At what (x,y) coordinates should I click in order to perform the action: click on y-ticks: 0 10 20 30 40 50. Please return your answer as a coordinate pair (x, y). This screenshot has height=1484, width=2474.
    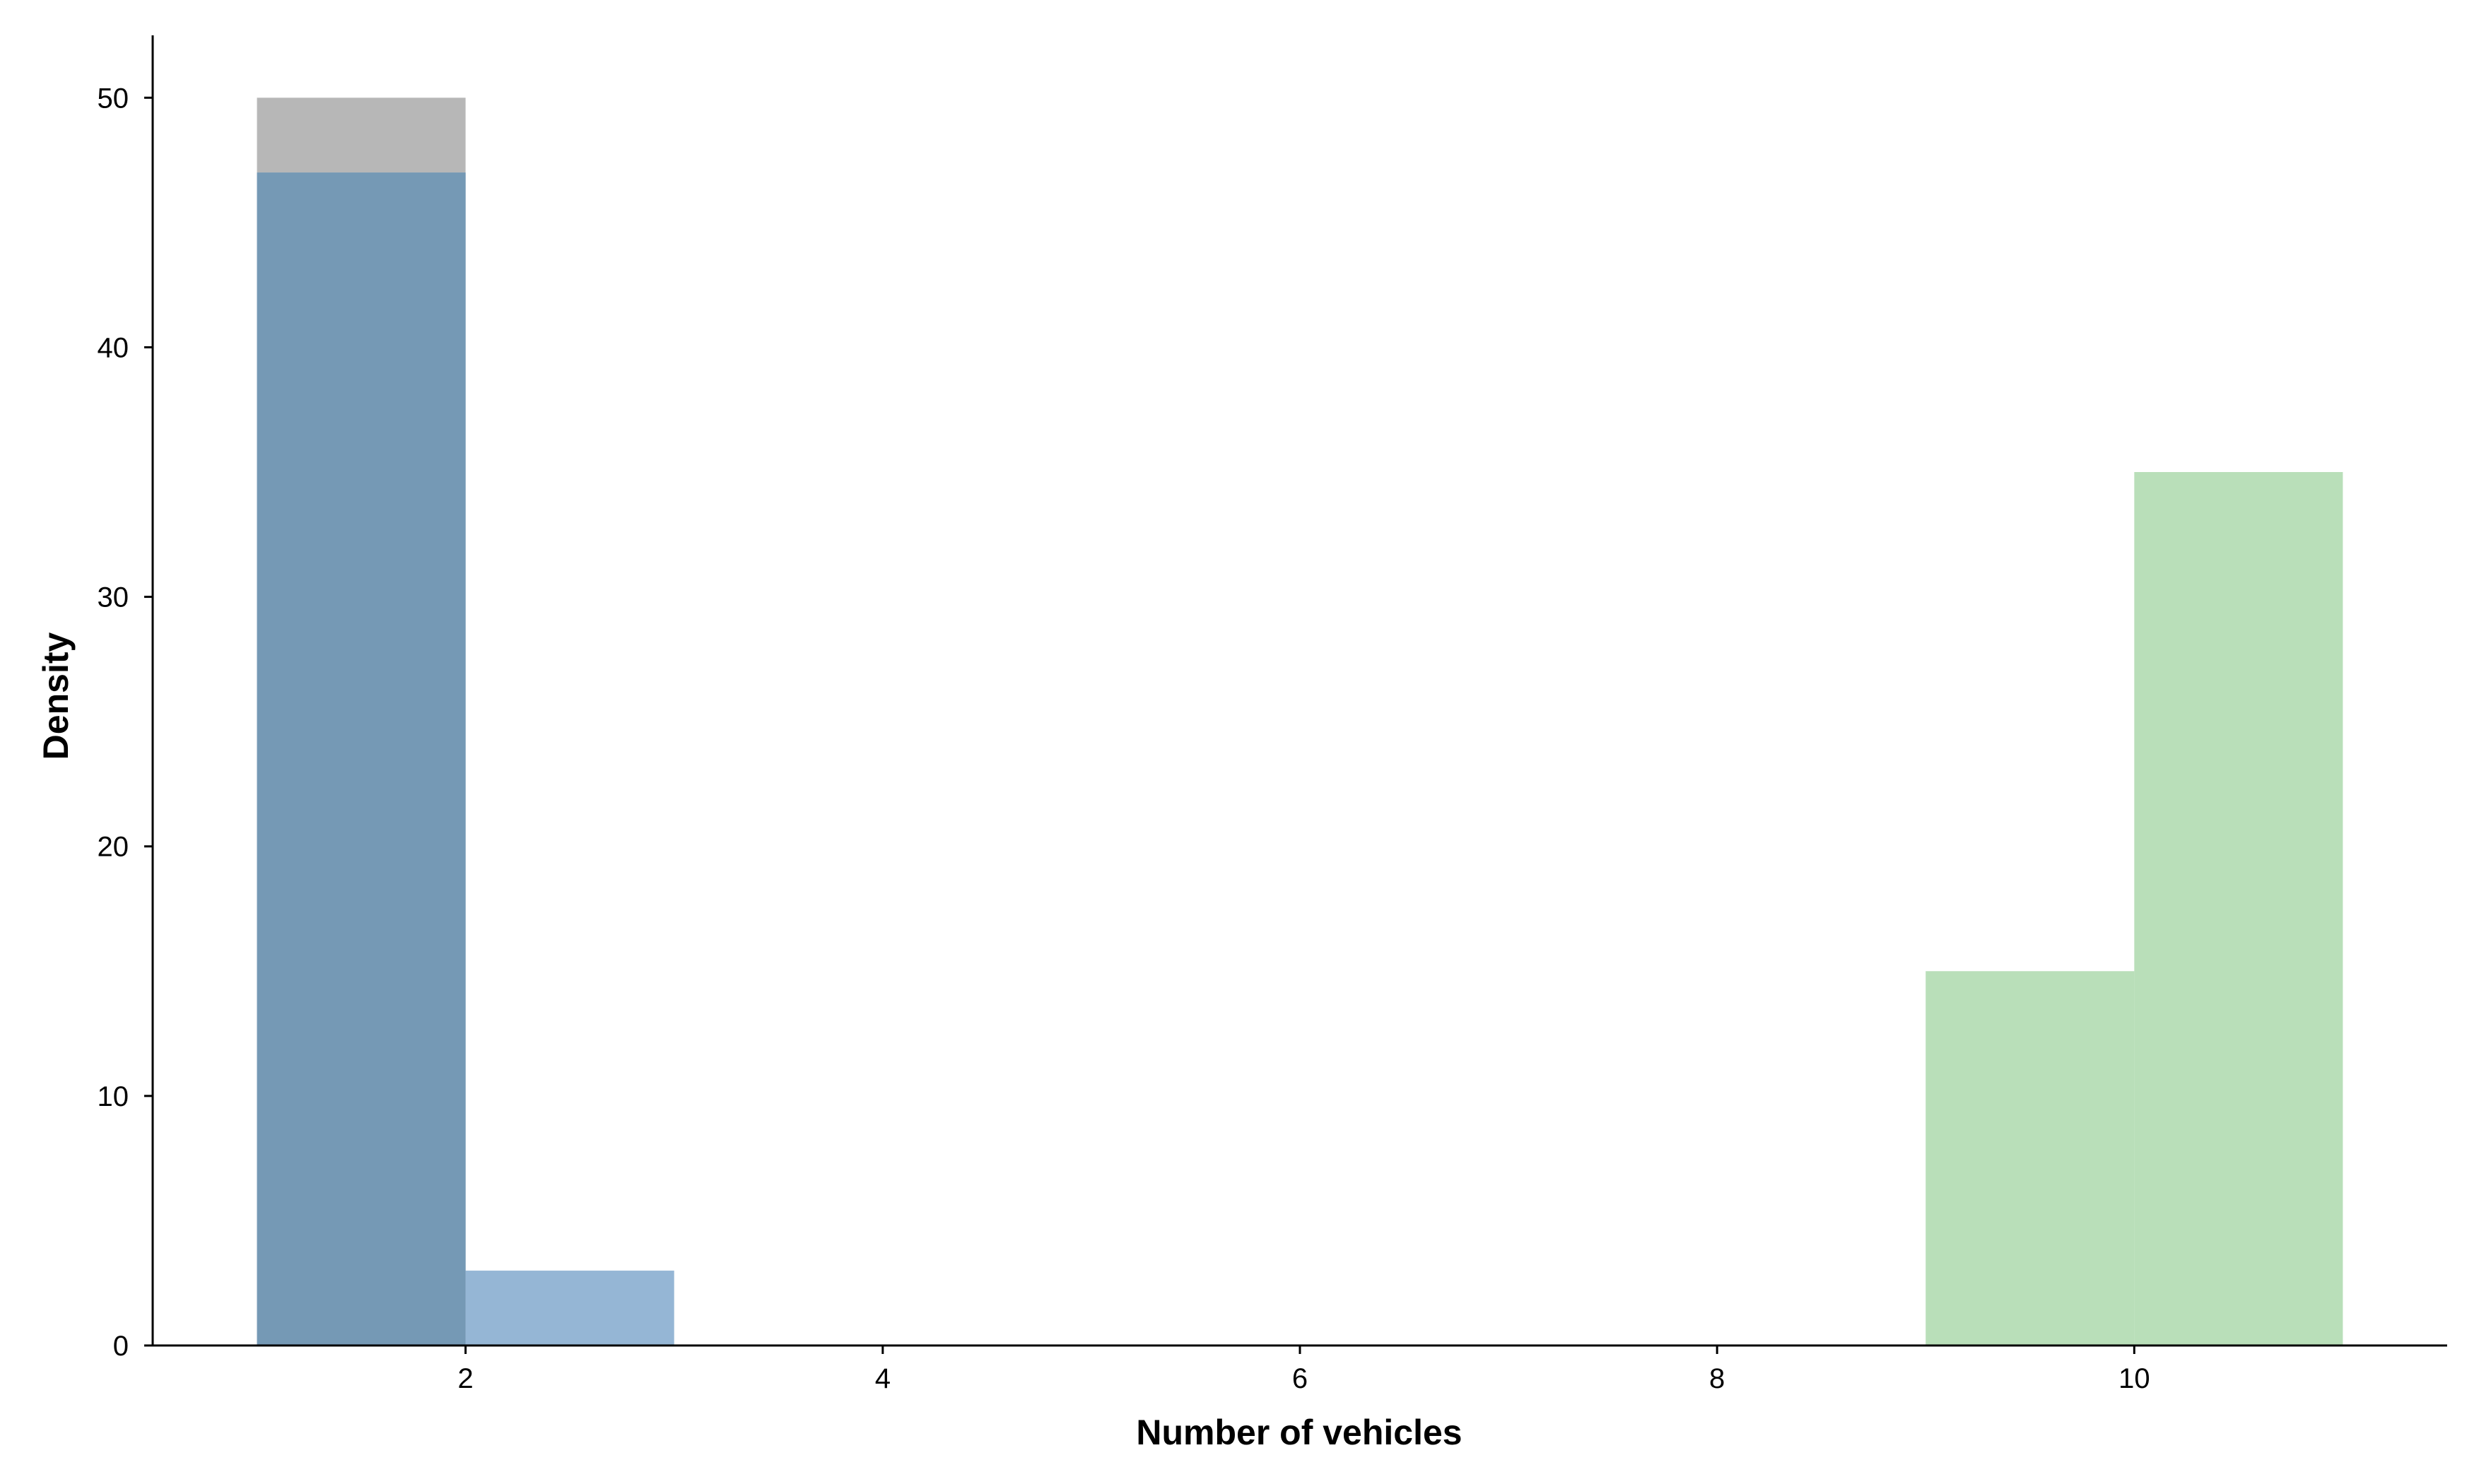
    Looking at the image, I should click on (125, 722).